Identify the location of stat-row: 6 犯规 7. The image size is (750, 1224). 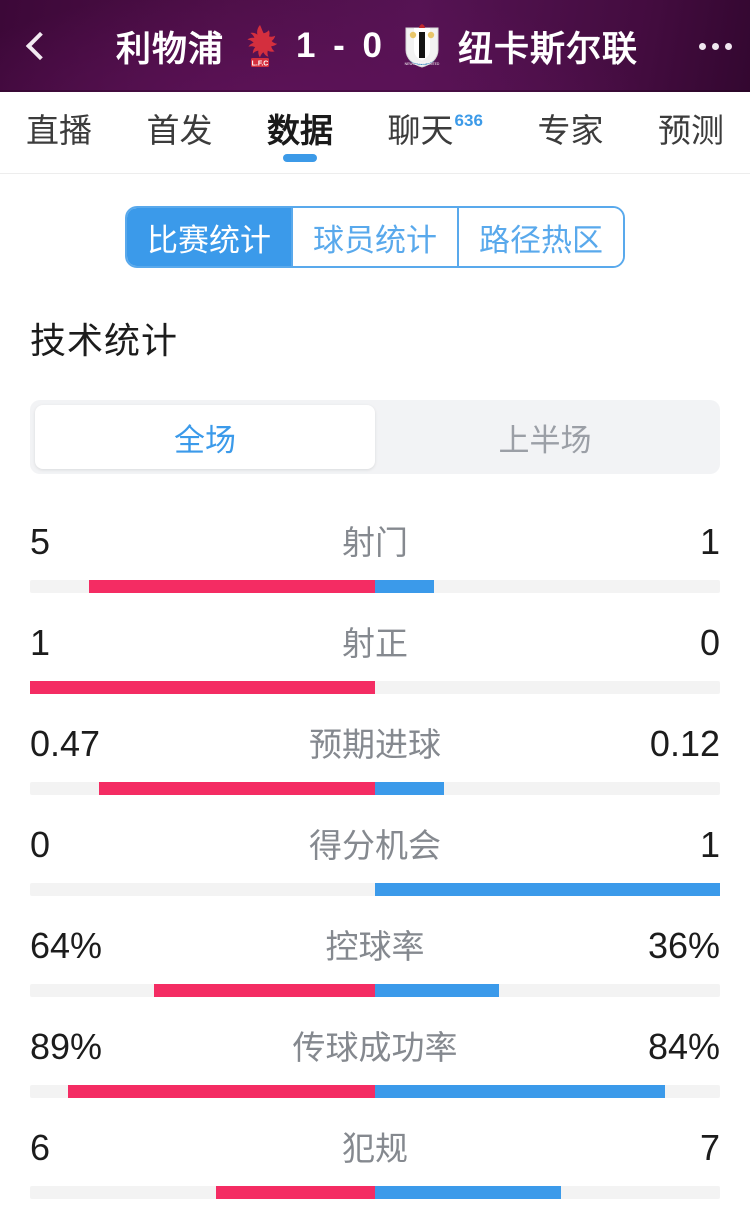
(375, 1148).